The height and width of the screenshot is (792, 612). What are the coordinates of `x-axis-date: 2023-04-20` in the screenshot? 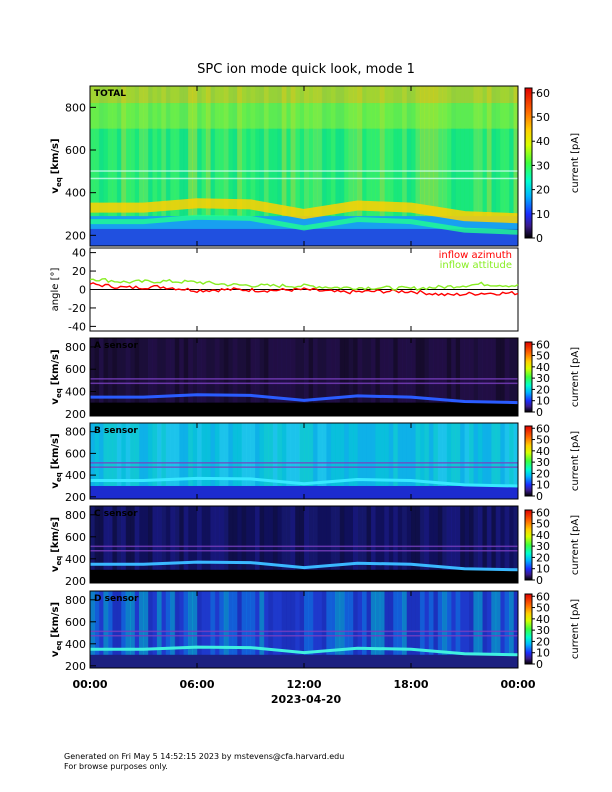 It's located at (306, 699).